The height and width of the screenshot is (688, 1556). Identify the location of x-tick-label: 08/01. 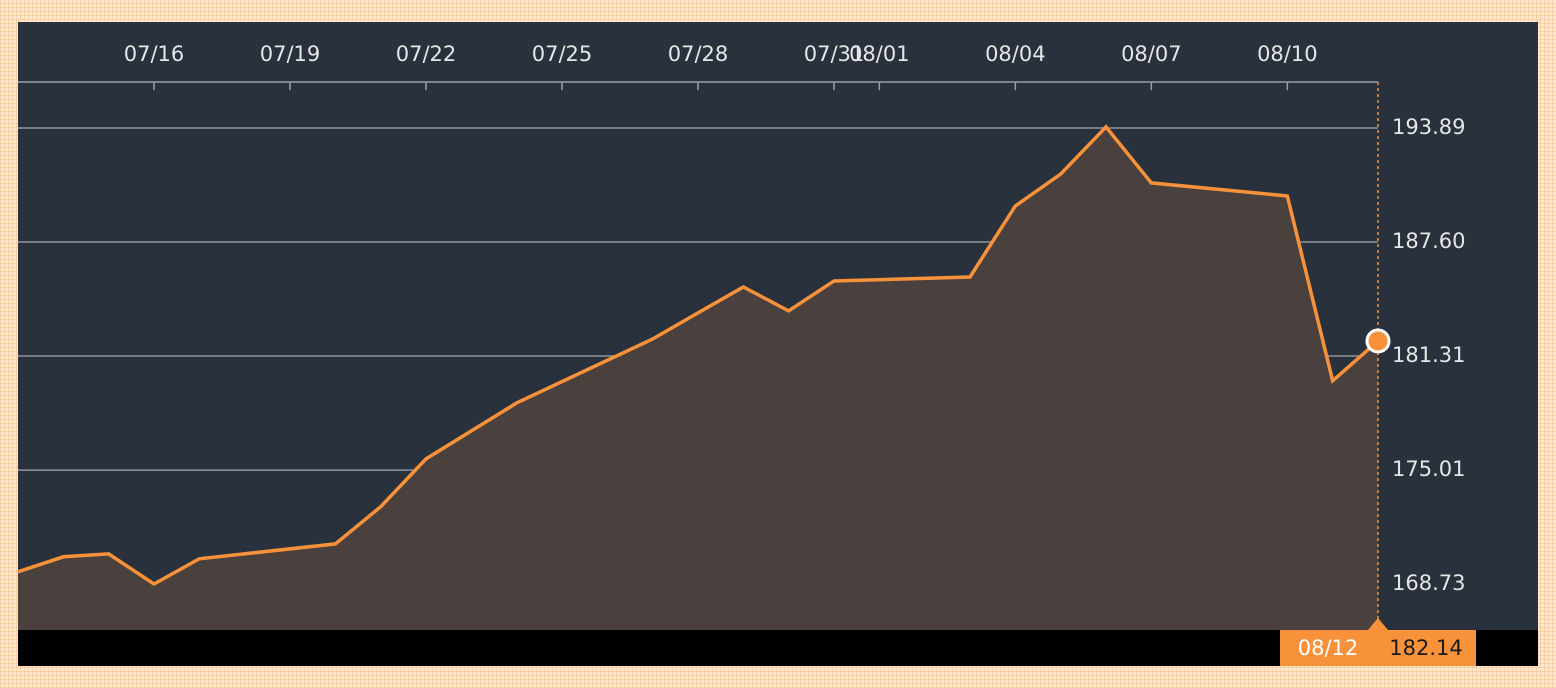
(879, 54).